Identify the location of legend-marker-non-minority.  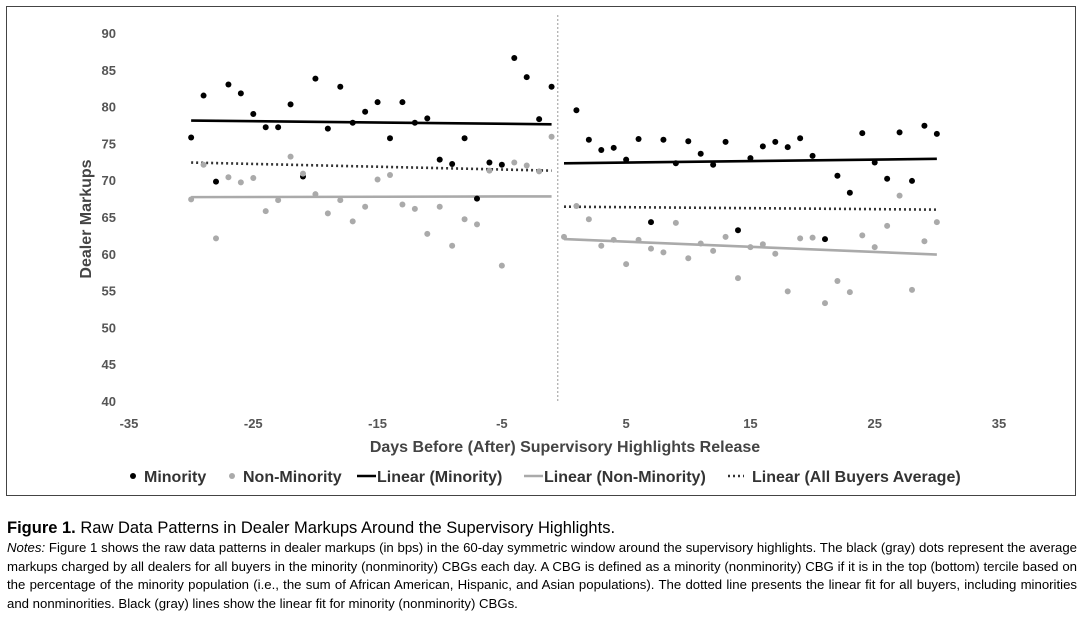
(232, 476).